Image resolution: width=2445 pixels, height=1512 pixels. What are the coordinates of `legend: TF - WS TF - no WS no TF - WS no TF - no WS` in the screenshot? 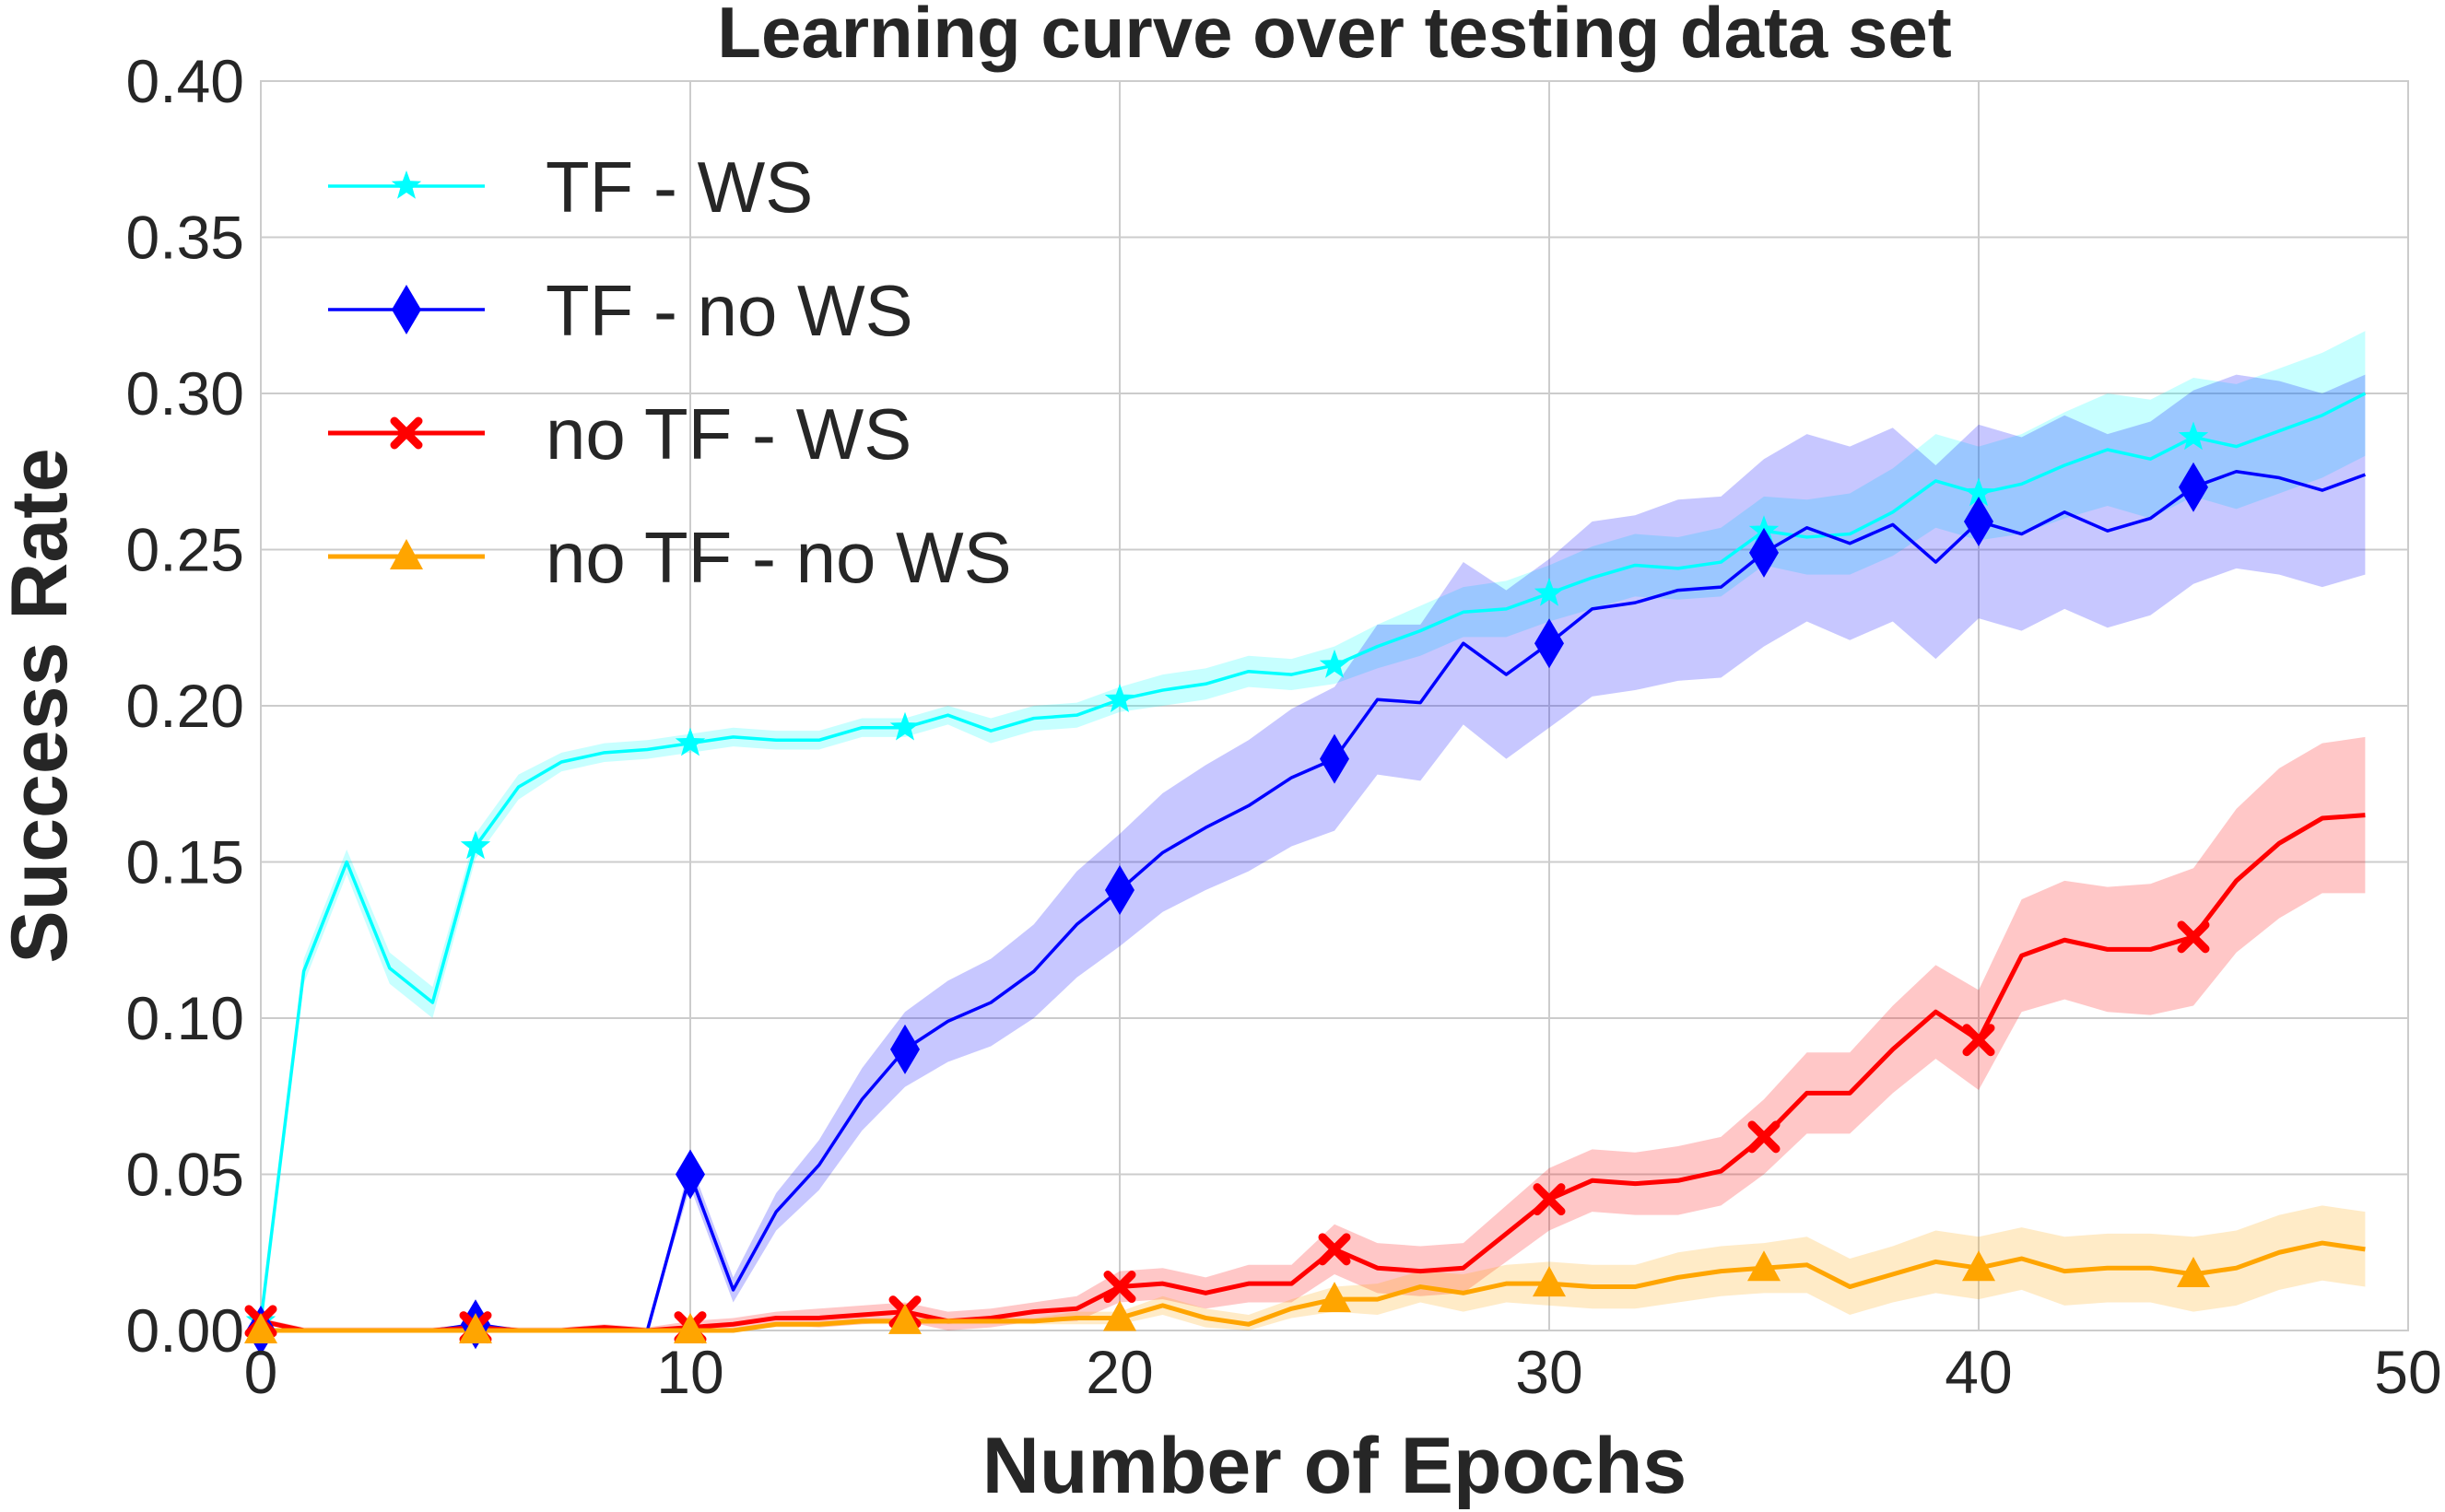 It's located at (670, 372).